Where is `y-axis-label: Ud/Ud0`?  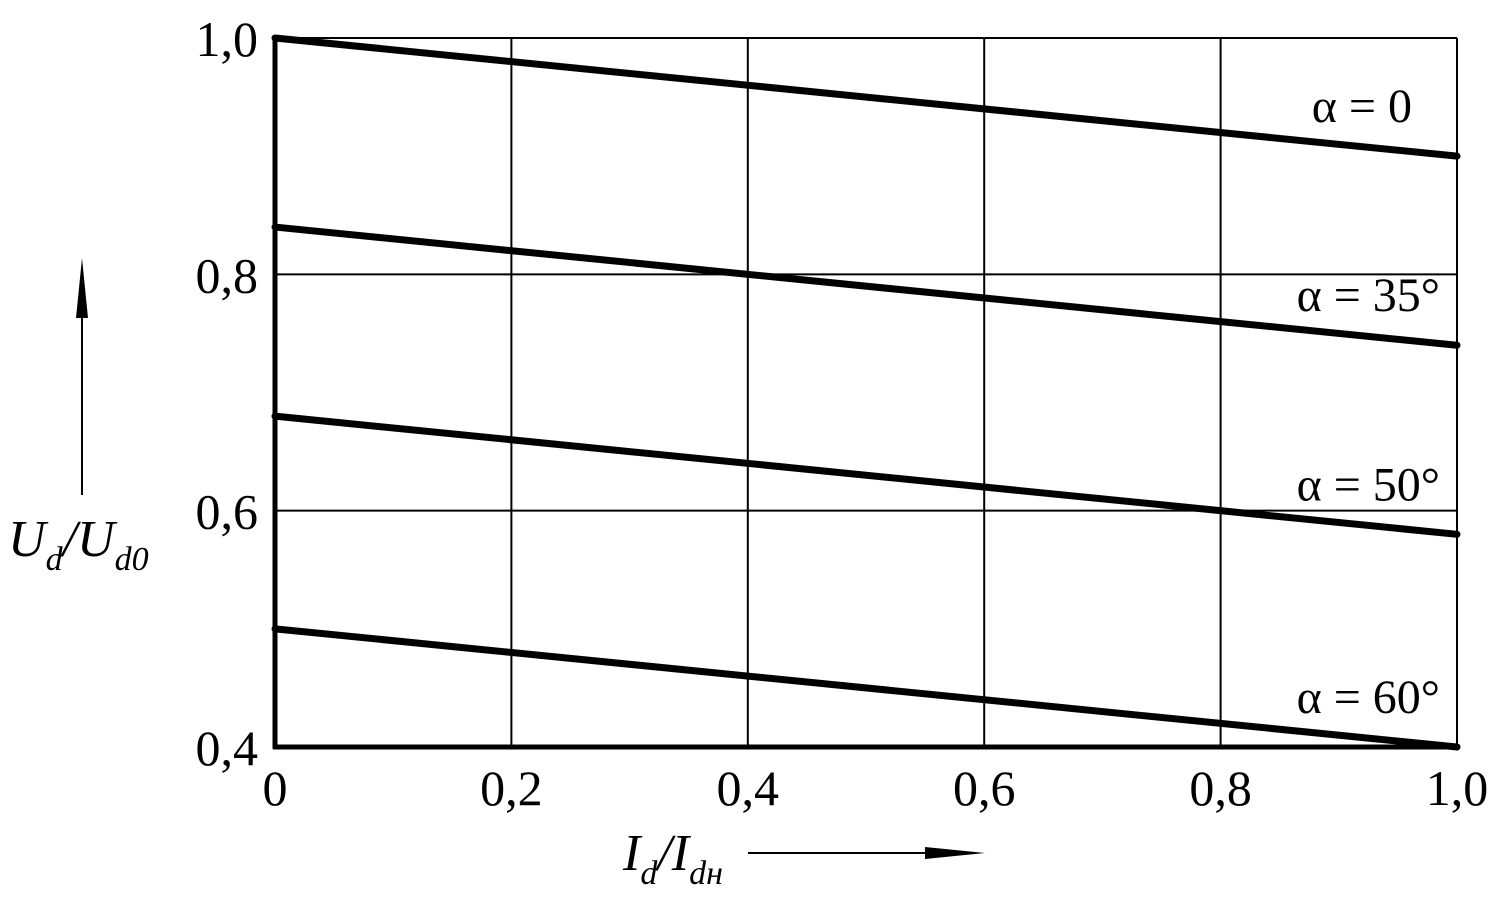 y-axis-label: Ud/Ud0 is located at coordinates (78, 544).